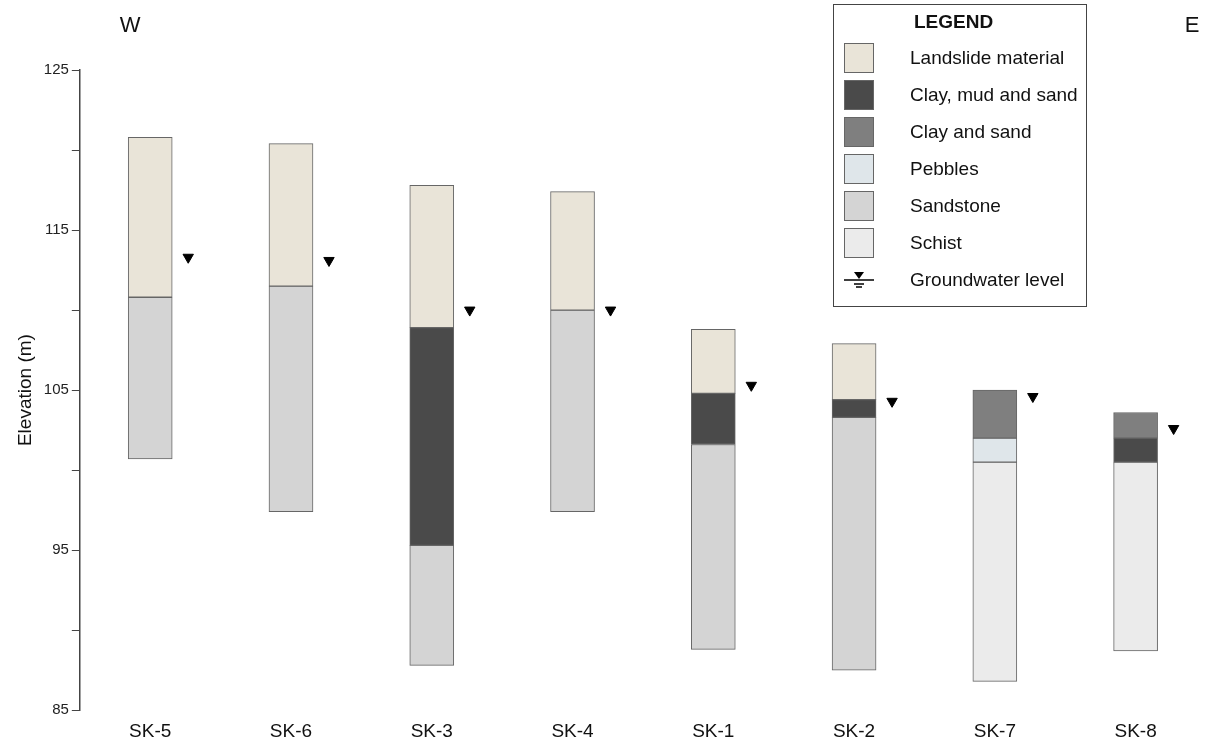 Image resolution: width=1213 pixels, height=749 pixels. Describe the element at coordinates (854, 730) in the screenshot. I see `x-tick-label: SK-2` at that location.